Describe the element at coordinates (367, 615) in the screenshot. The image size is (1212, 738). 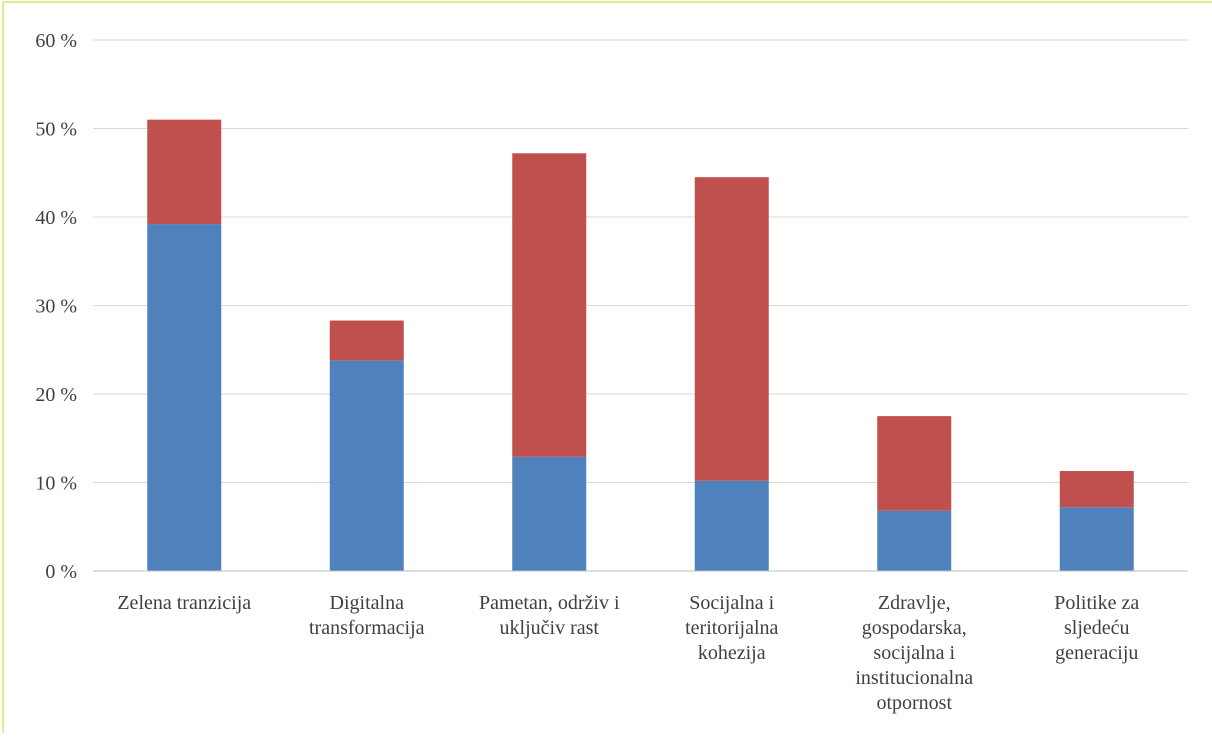
I see `x-category-label: Digitalna transformacija` at that location.